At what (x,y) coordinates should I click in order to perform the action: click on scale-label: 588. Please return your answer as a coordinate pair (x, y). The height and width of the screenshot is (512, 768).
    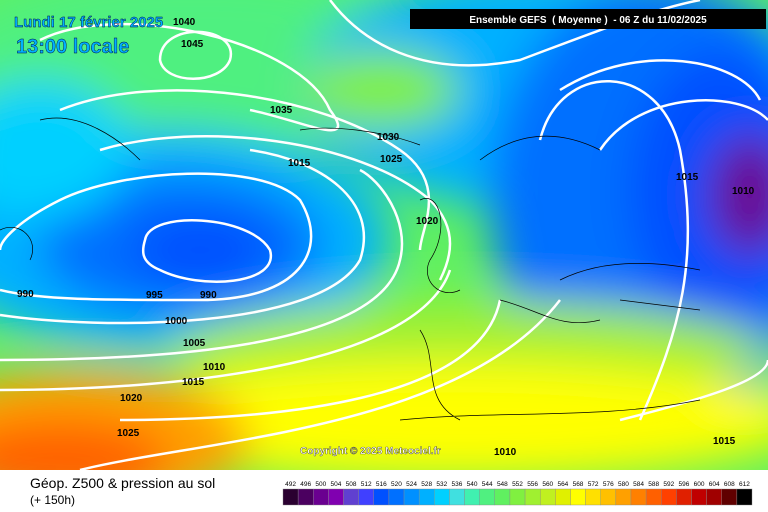
    Looking at the image, I should click on (653, 484).